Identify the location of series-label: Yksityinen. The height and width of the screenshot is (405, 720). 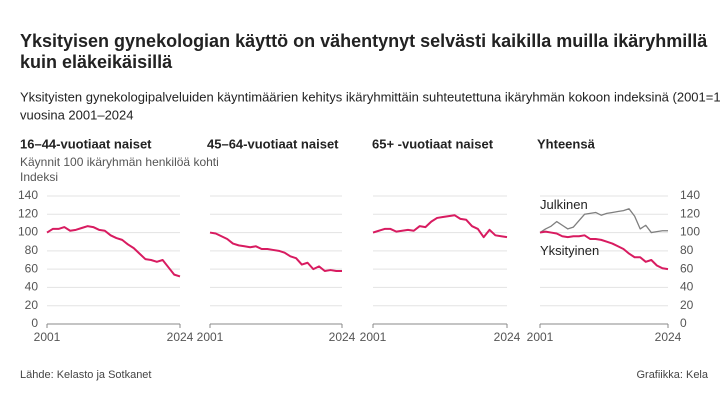
(569, 250).